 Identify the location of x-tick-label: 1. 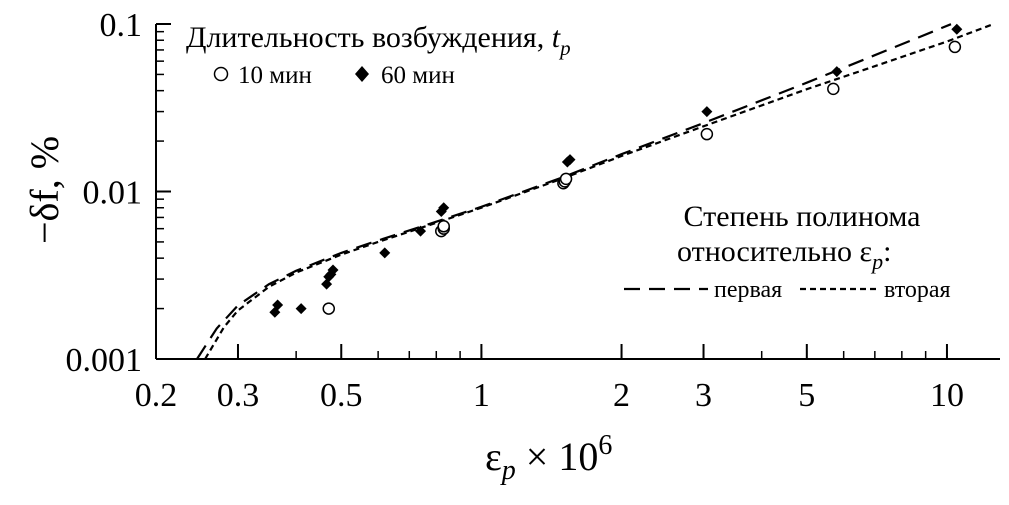
(481, 395).